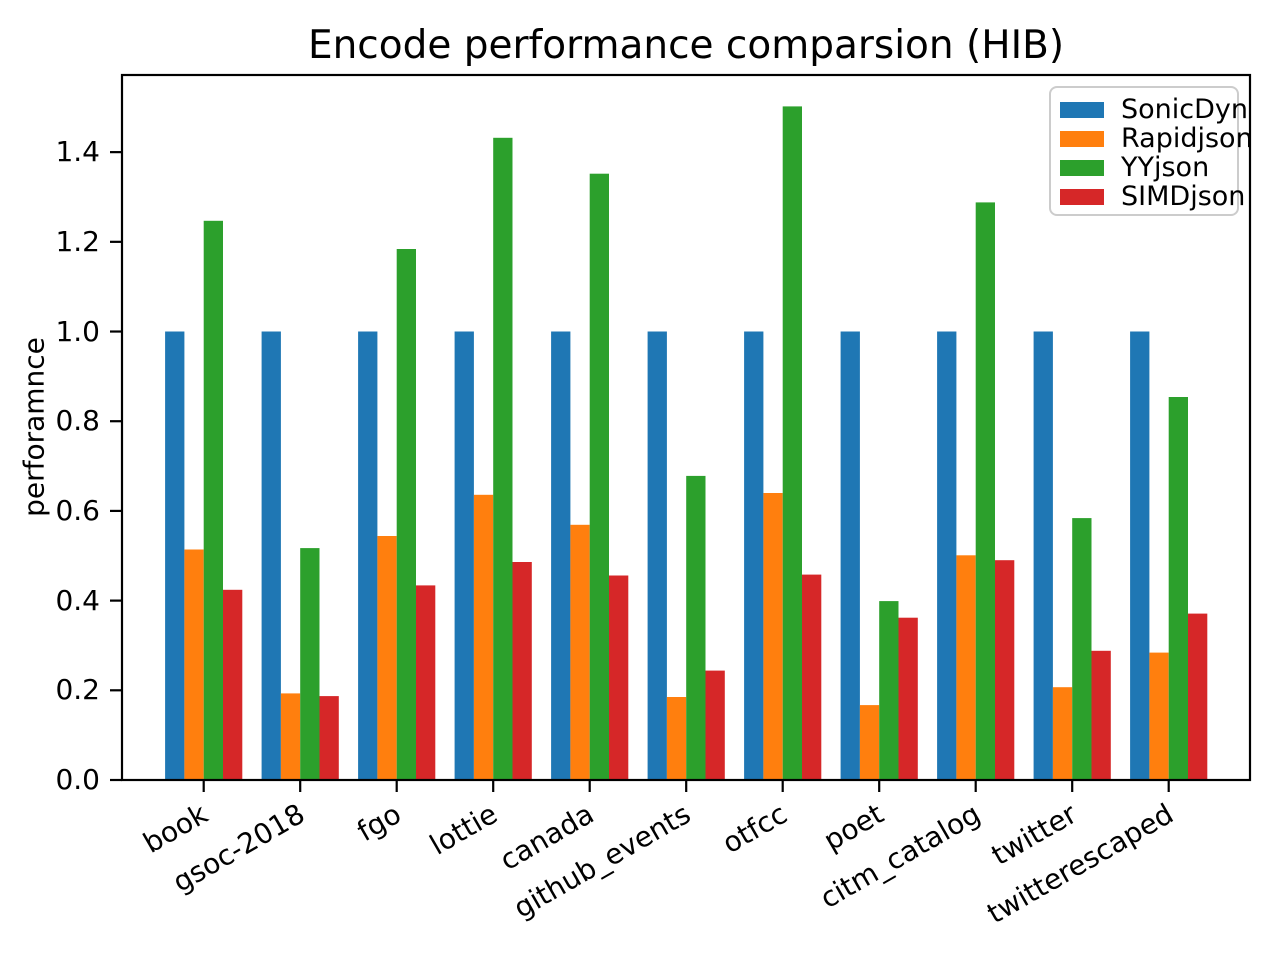 The width and height of the screenshot is (1280, 960). I want to click on bar-SIMDjson-twitterescaped, so click(1198, 696).